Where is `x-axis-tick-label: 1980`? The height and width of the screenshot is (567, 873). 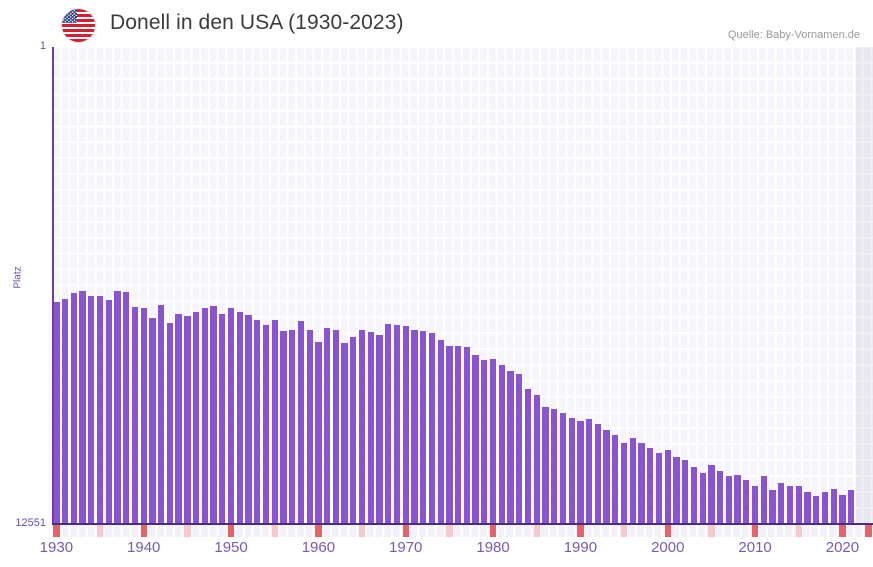 x-axis-tick-label: 1980 is located at coordinates (493, 547).